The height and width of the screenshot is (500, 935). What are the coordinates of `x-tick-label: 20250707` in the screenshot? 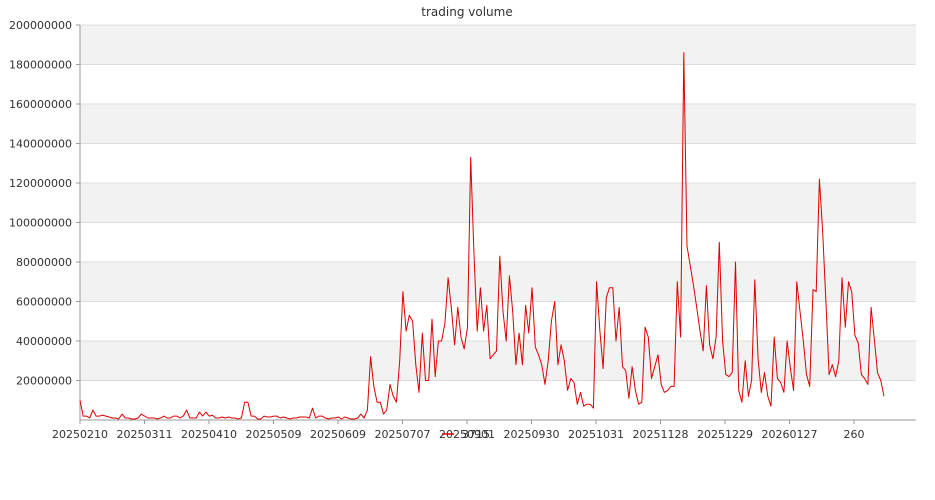 It's located at (403, 434).